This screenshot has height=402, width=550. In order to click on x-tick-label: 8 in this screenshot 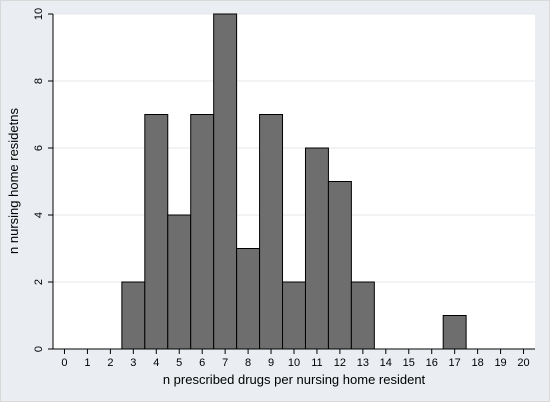, I will do `click(248, 363)`.